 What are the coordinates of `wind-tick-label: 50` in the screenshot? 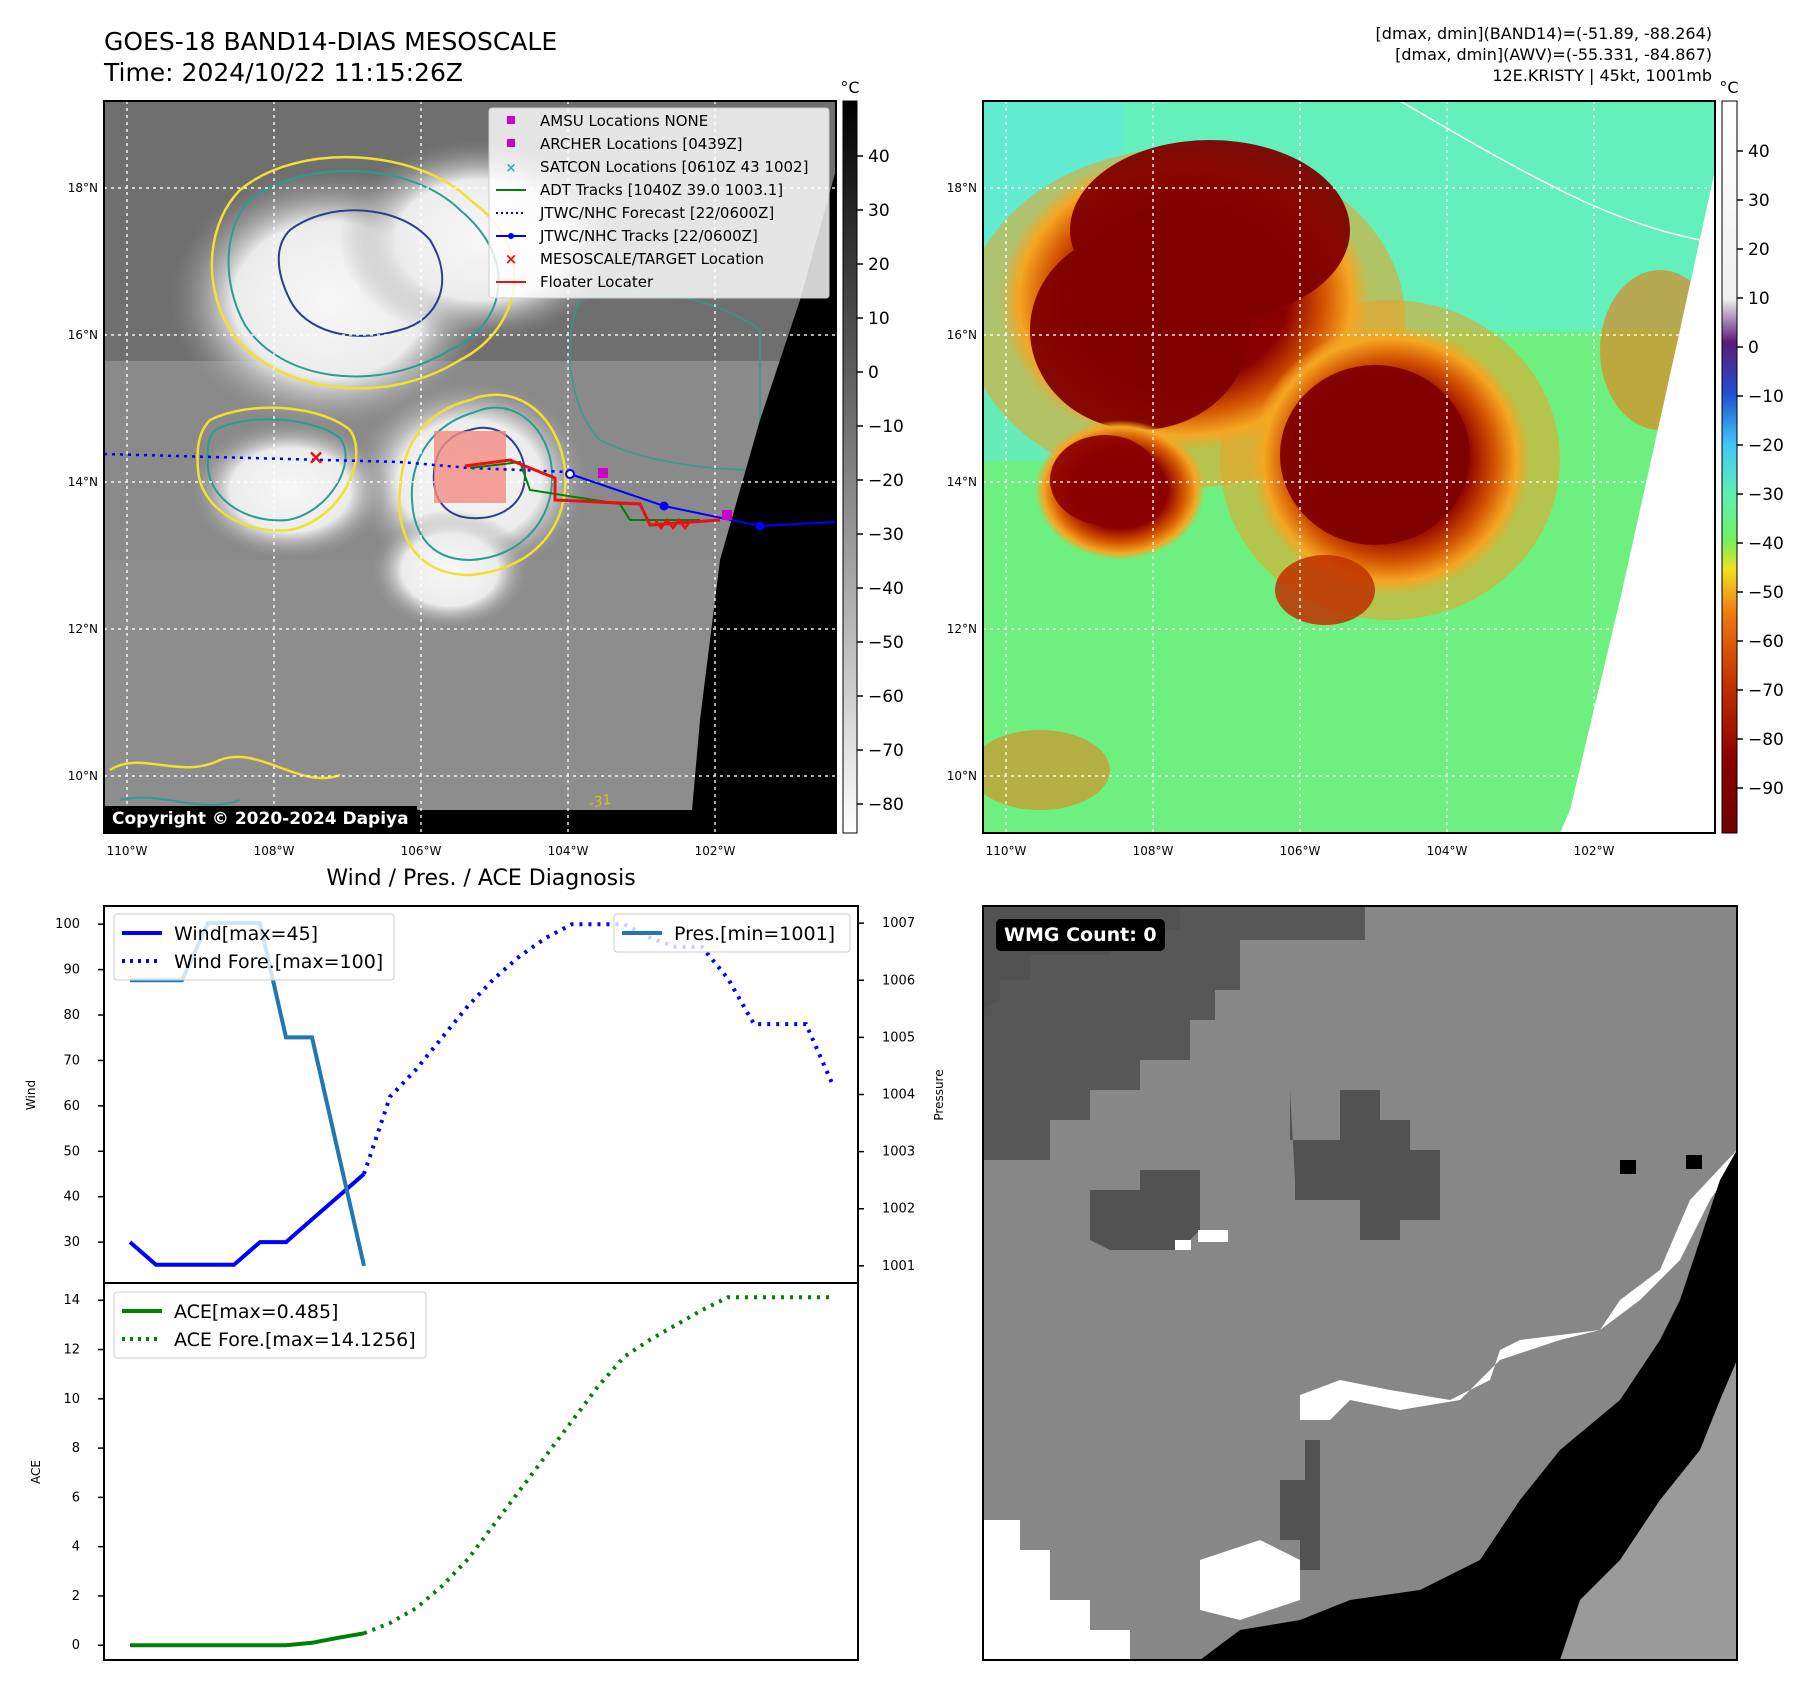 It's located at (71, 1151).